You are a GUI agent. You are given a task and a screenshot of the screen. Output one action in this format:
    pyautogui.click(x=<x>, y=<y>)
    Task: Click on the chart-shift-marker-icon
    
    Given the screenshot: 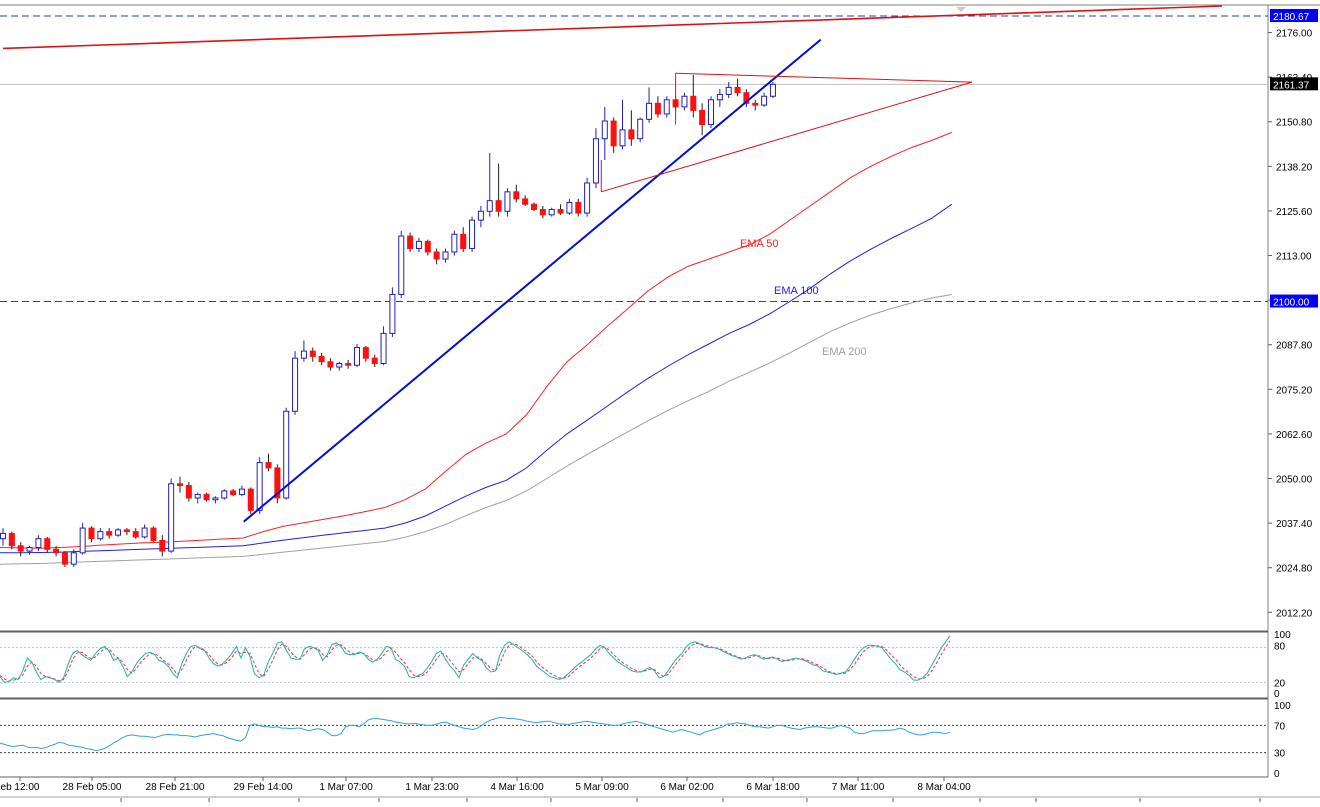 What is the action you would take?
    pyautogui.click(x=961, y=9)
    